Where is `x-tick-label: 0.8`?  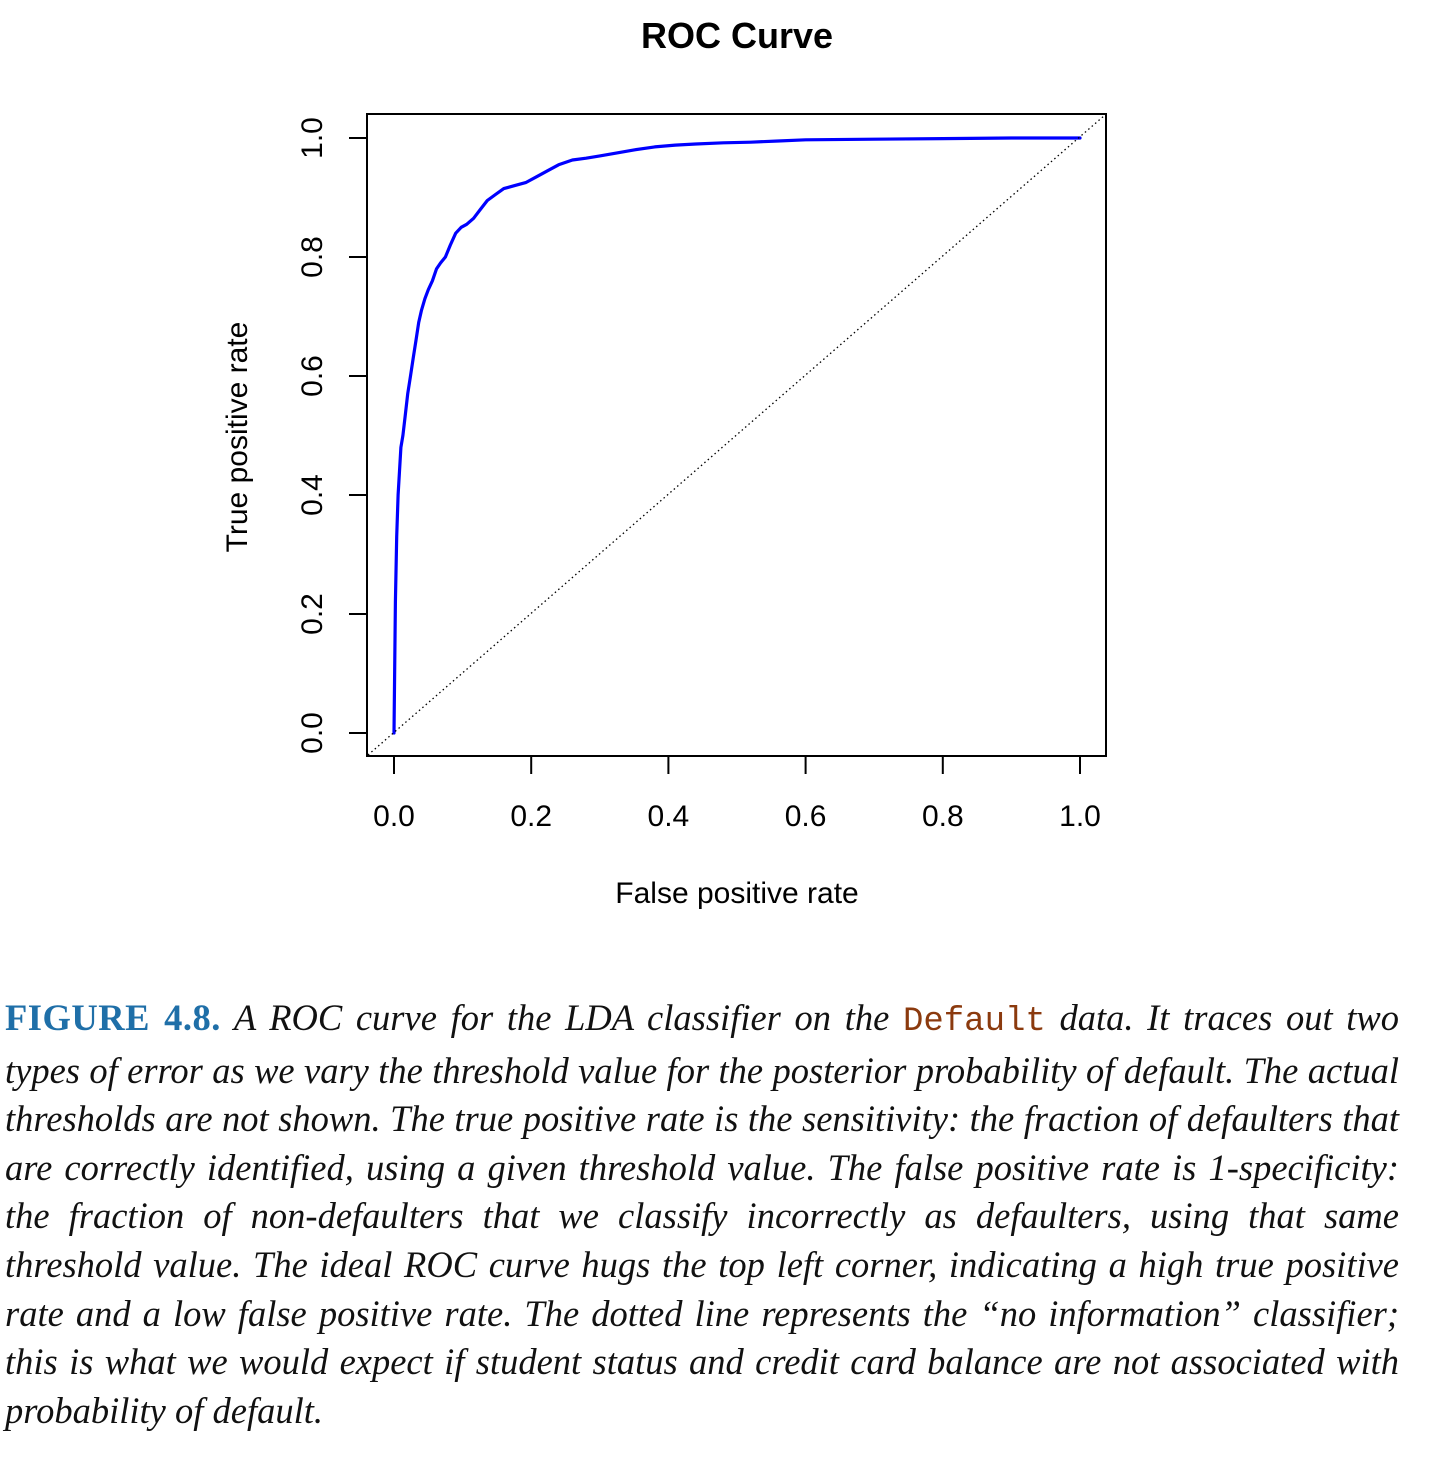 x-tick-label: 0.8 is located at coordinates (943, 816).